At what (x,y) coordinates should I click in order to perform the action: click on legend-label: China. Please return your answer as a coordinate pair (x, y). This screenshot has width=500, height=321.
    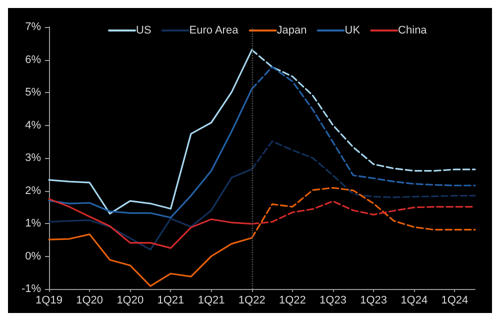
    Looking at the image, I should click on (413, 30).